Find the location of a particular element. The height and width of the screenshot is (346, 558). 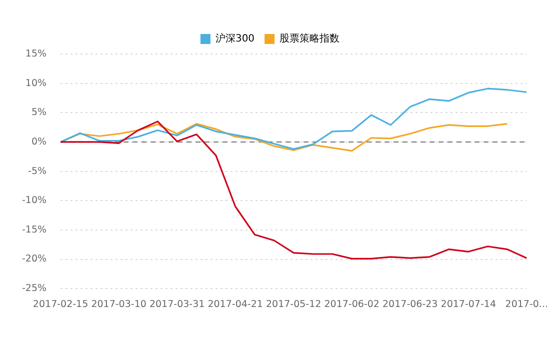

legend-label: 股票策略指数 is located at coordinates (310, 38).